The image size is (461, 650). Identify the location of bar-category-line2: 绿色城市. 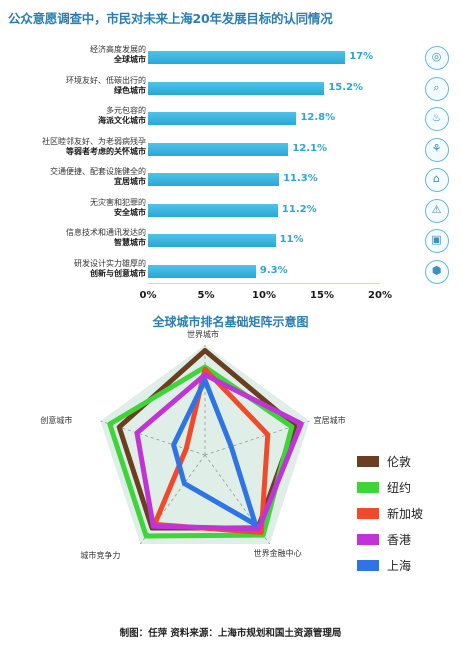
(130, 90).